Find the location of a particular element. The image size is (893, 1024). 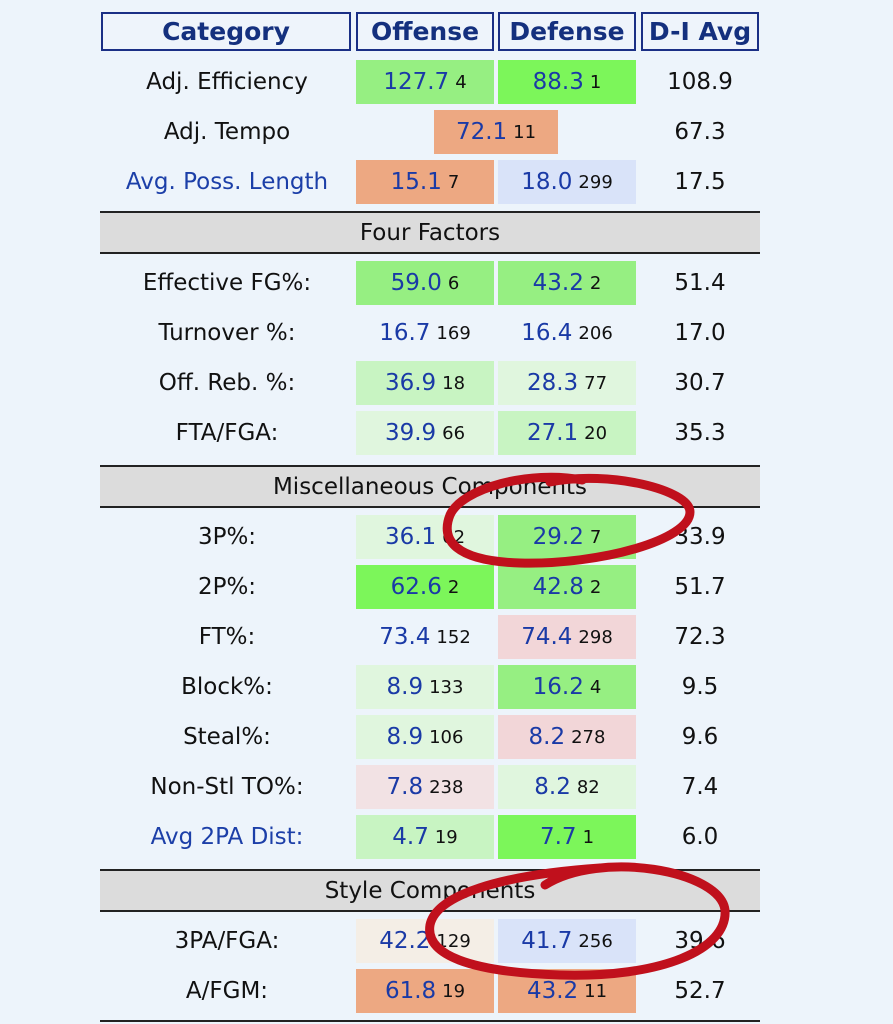

value: 61.8 is located at coordinates (410, 991).